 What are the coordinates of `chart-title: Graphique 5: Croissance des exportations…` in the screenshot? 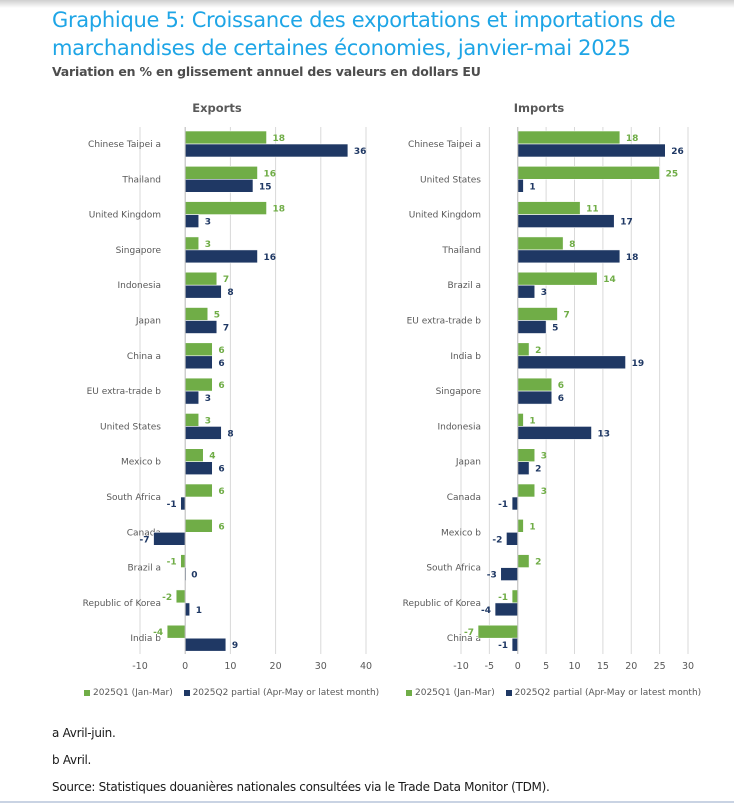 It's located at (364, 34).